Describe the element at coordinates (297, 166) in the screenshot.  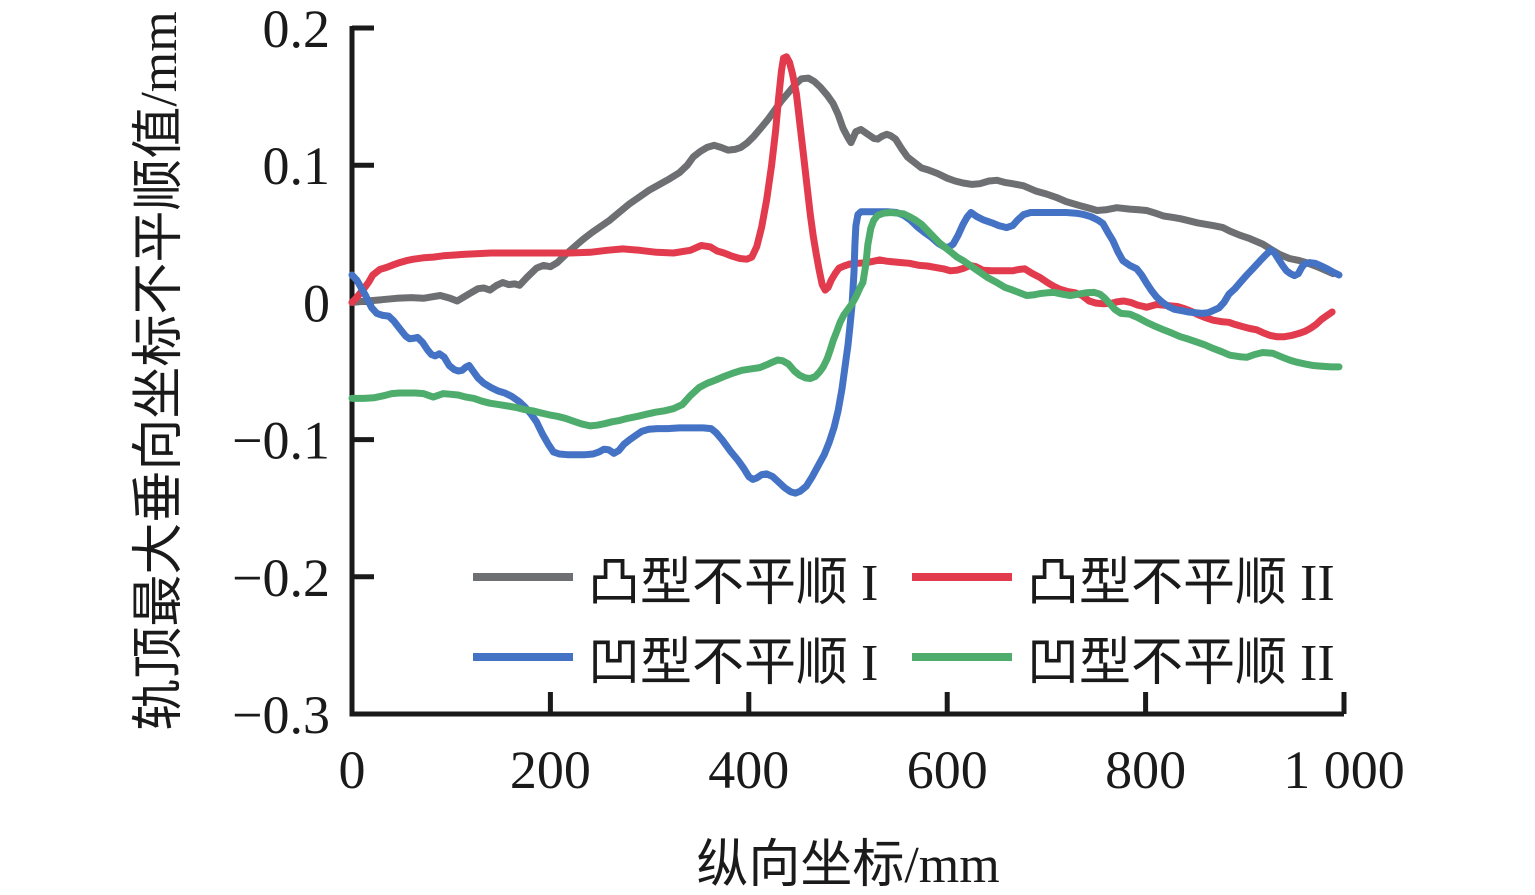
I see `y-tick-label: 0.1` at that location.